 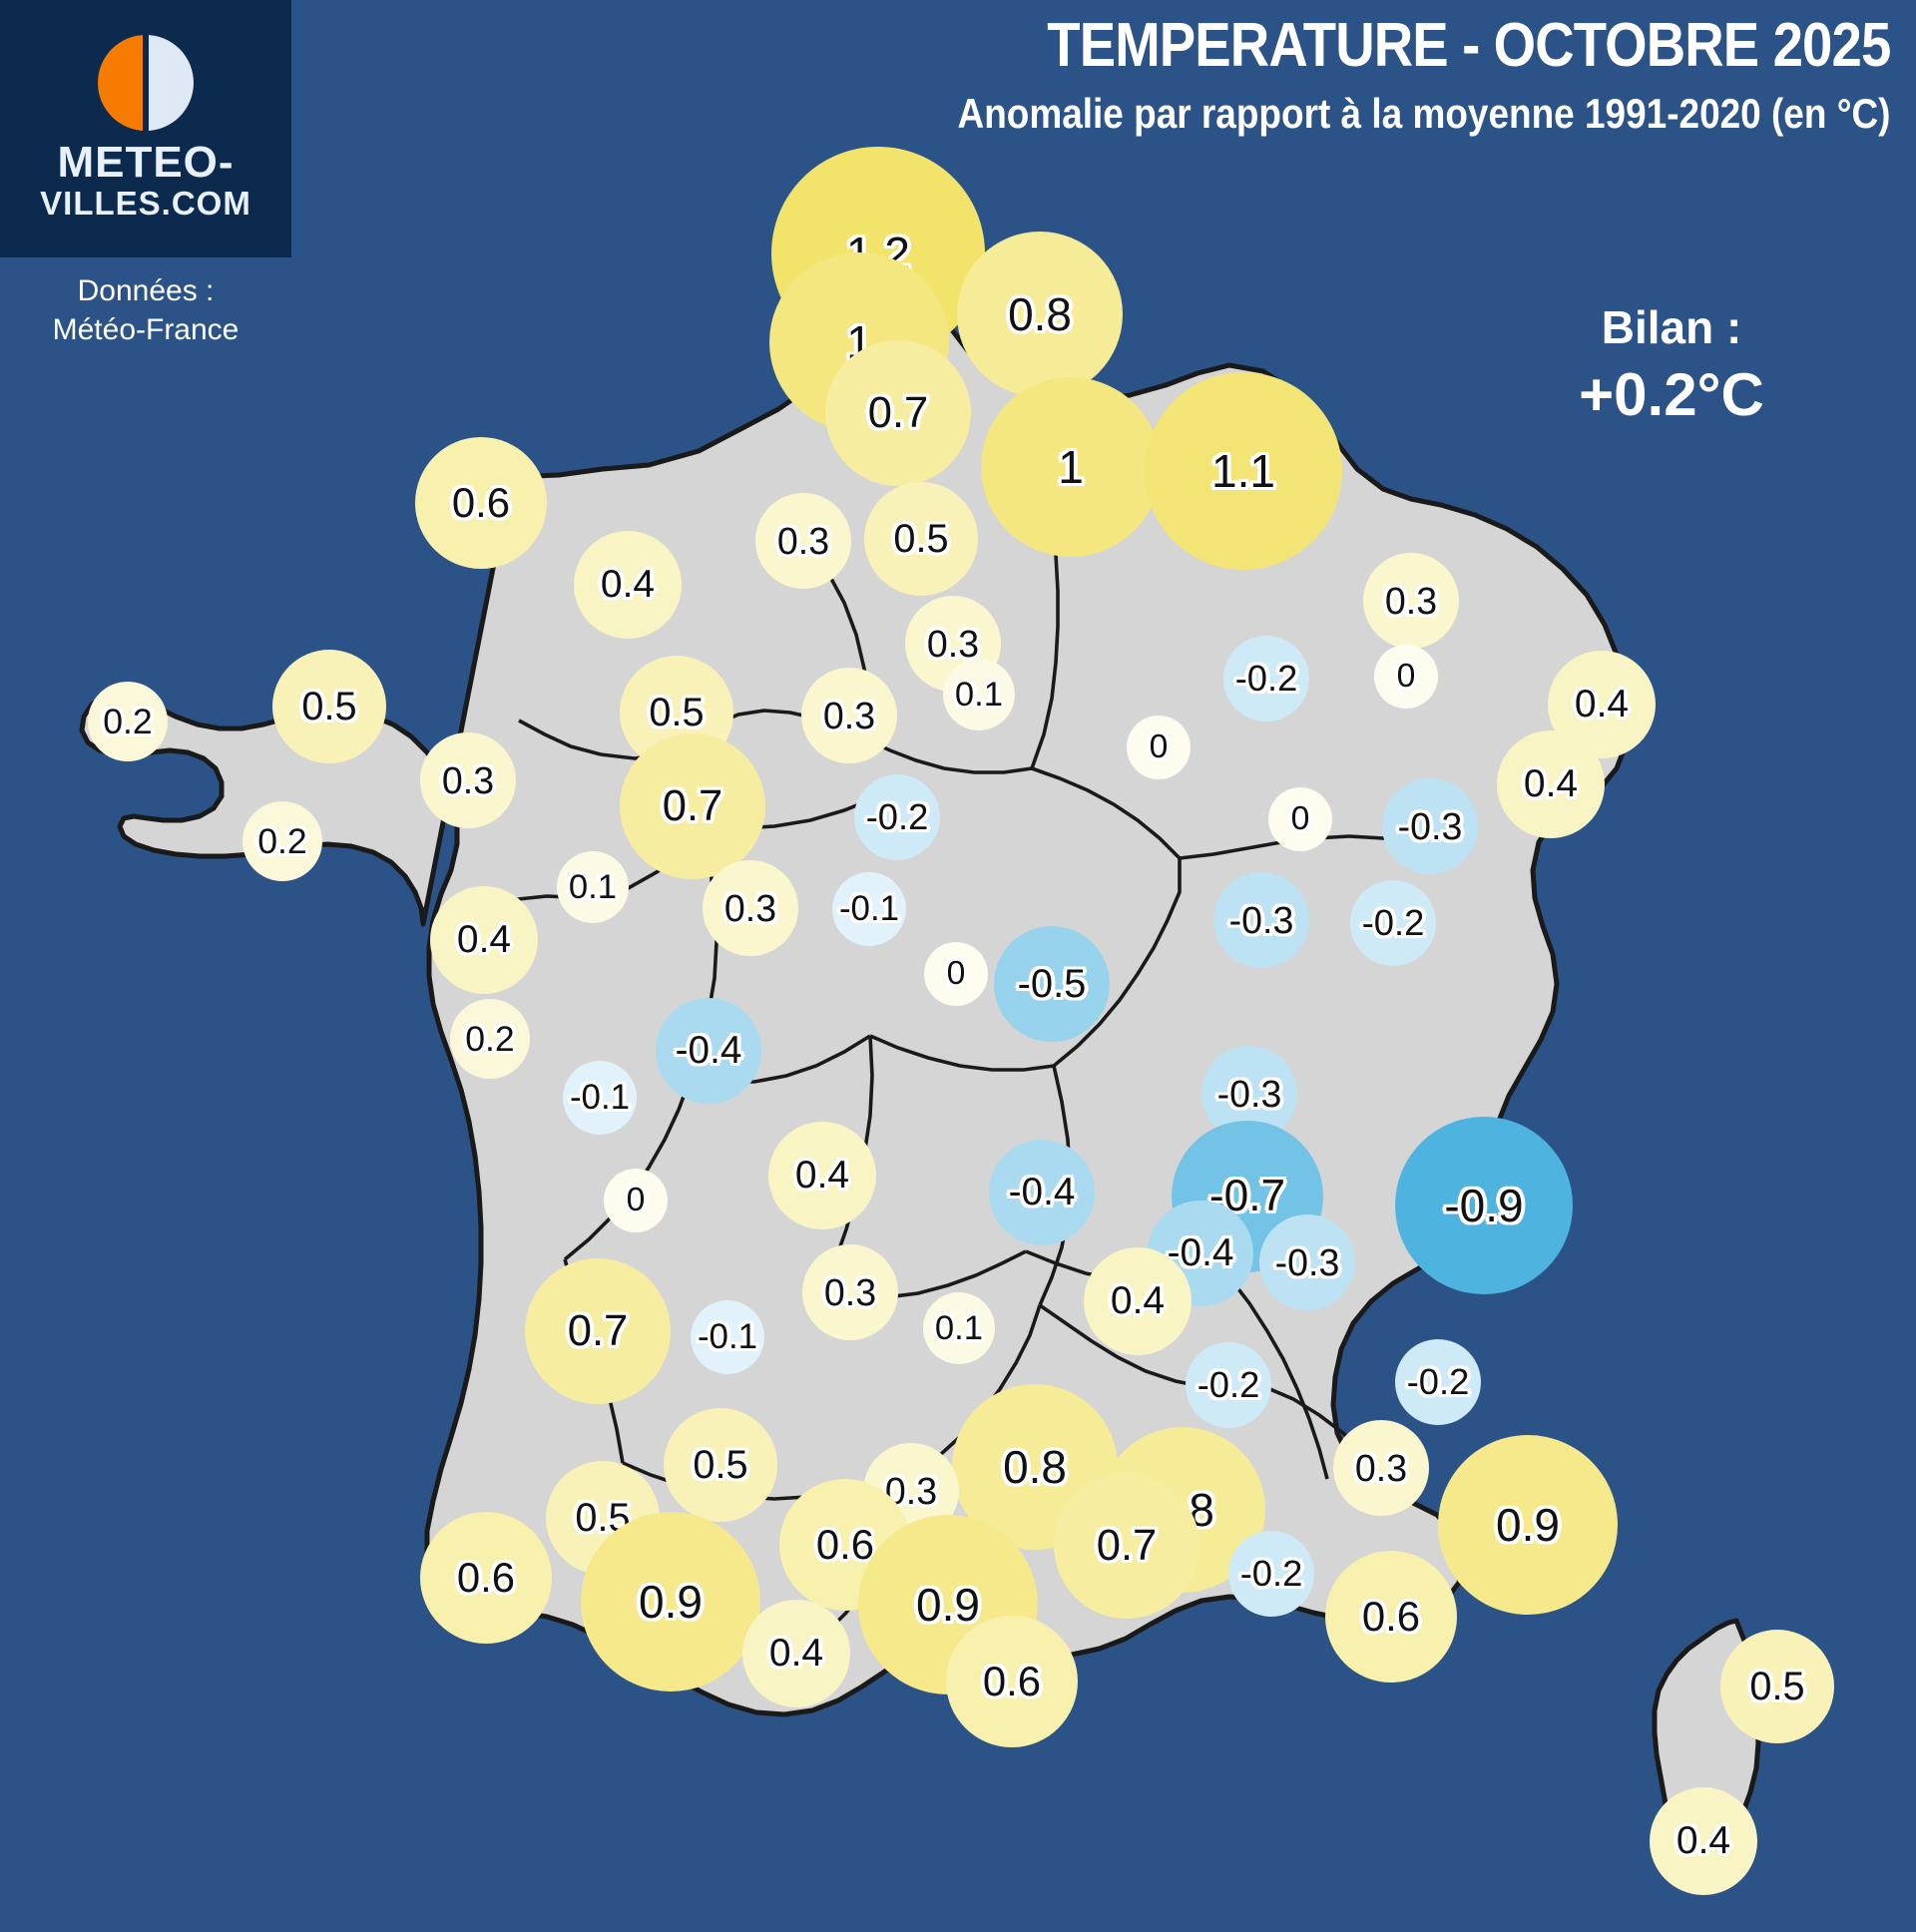 I want to click on anomaly-value: -0.9, so click(x=1484, y=1205).